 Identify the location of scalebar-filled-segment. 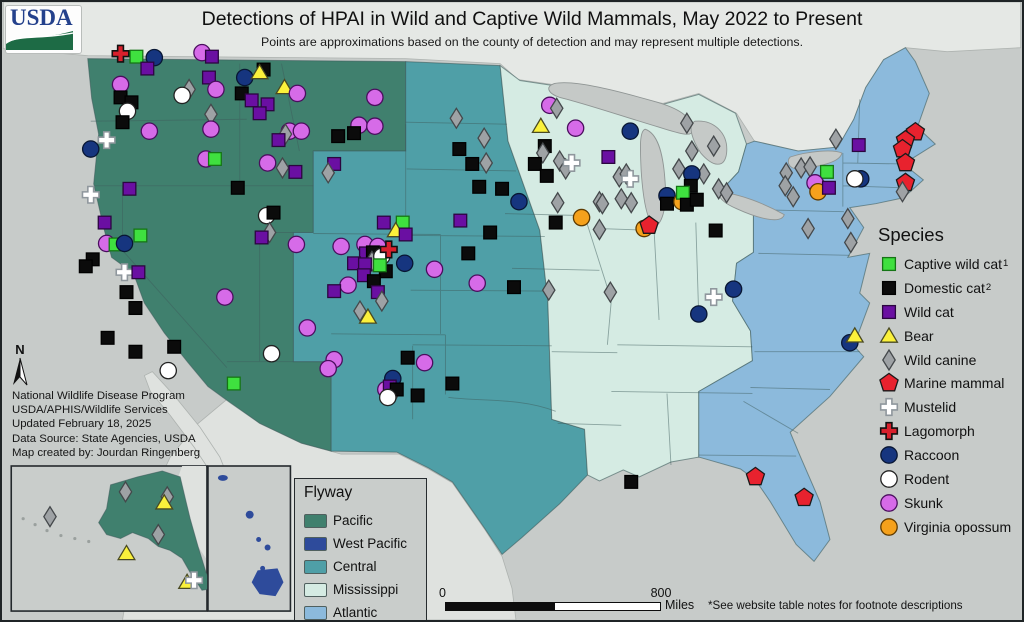
(500, 606).